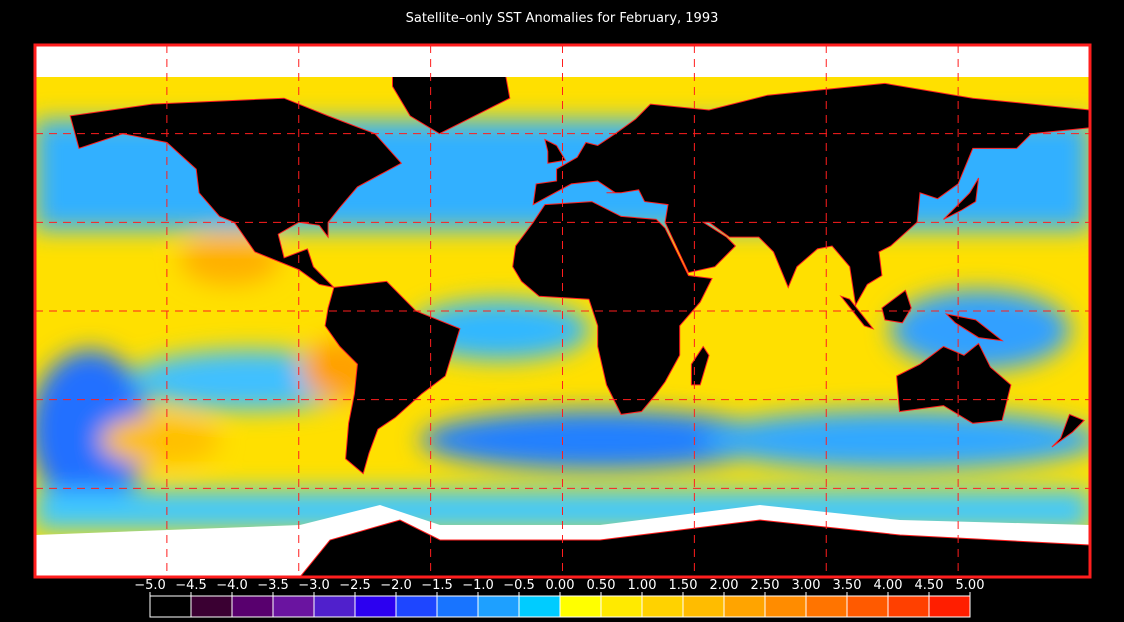  Describe the element at coordinates (694, 548) in the screenshot. I see `antarctica` at that location.